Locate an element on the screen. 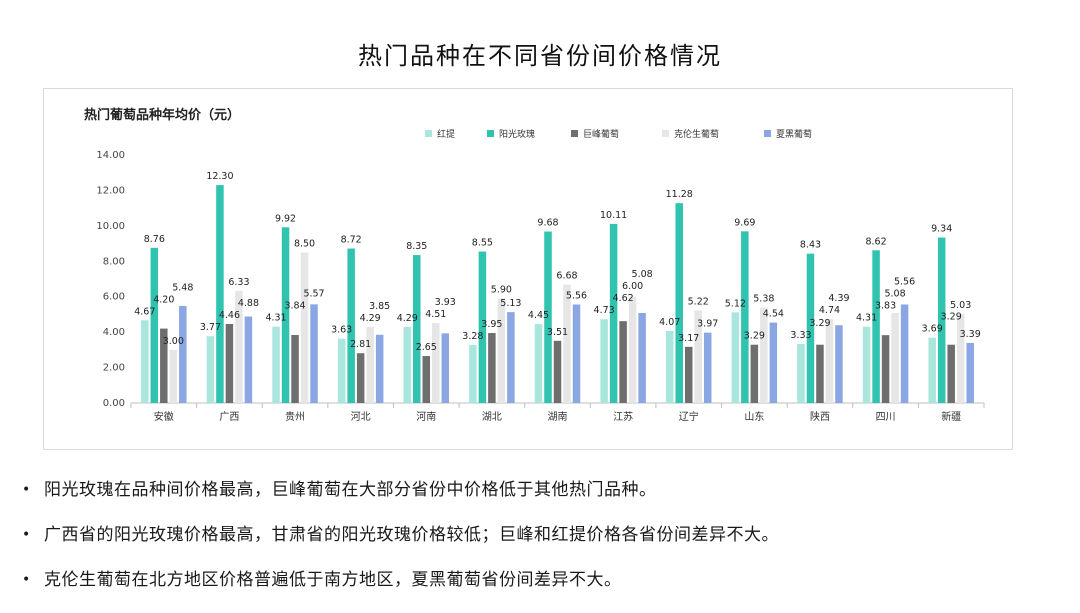 This screenshot has width=1080, height=613. data-label: 4.20 is located at coordinates (163, 299).